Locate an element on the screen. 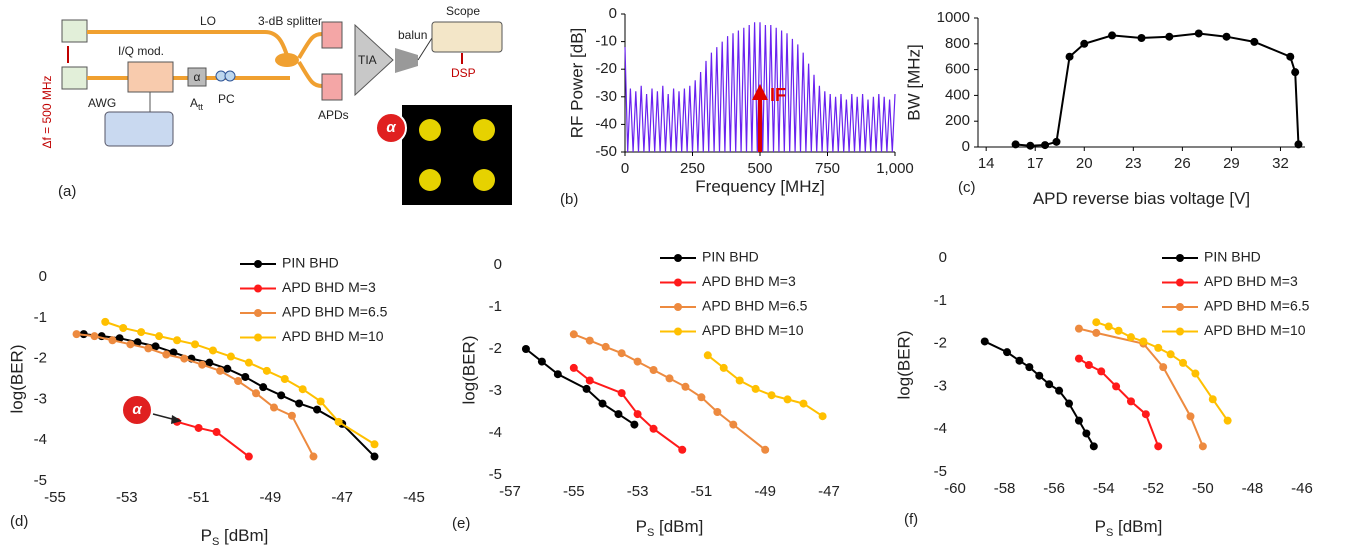  x-tick-label: 1,000 is located at coordinates (895, 168).